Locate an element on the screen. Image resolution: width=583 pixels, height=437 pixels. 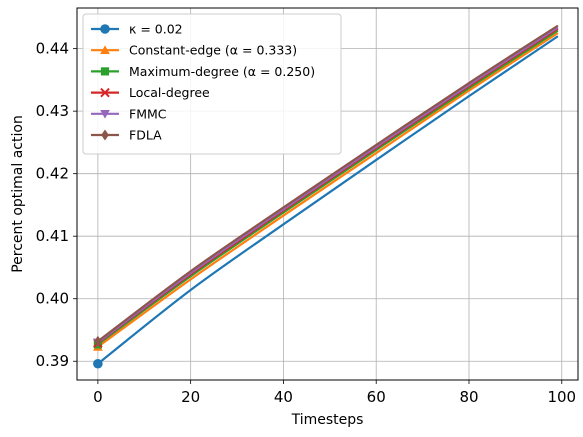
legend-box is located at coordinates (212, 84).